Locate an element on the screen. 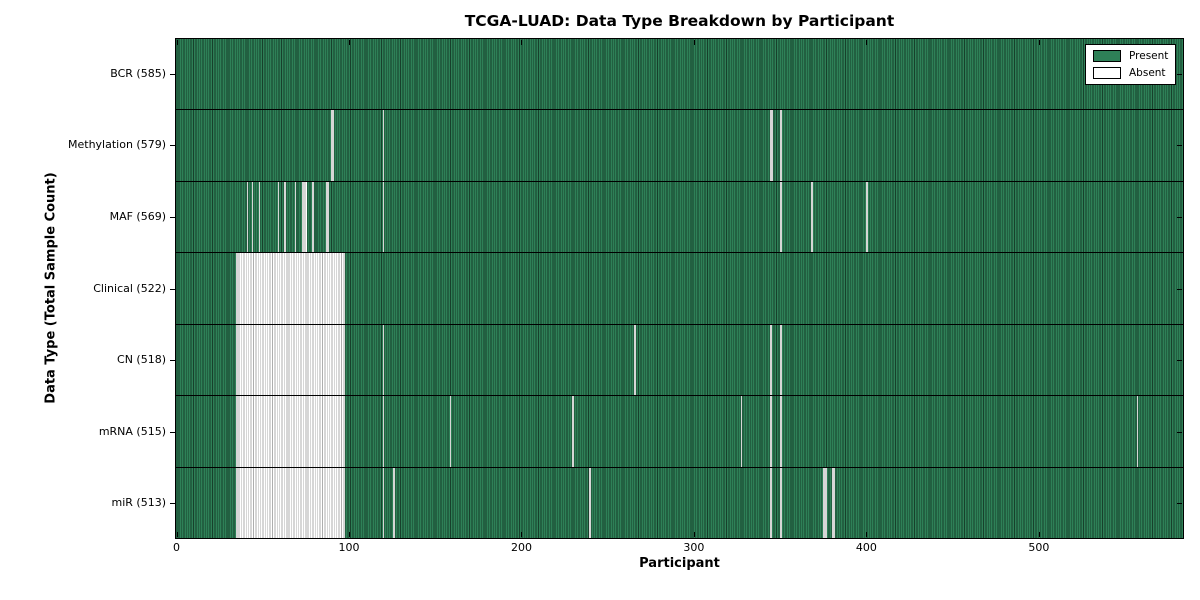 This screenshot has width=1200, height=600. legend-absent-label: Absent is located at coordinates (1147, 73).